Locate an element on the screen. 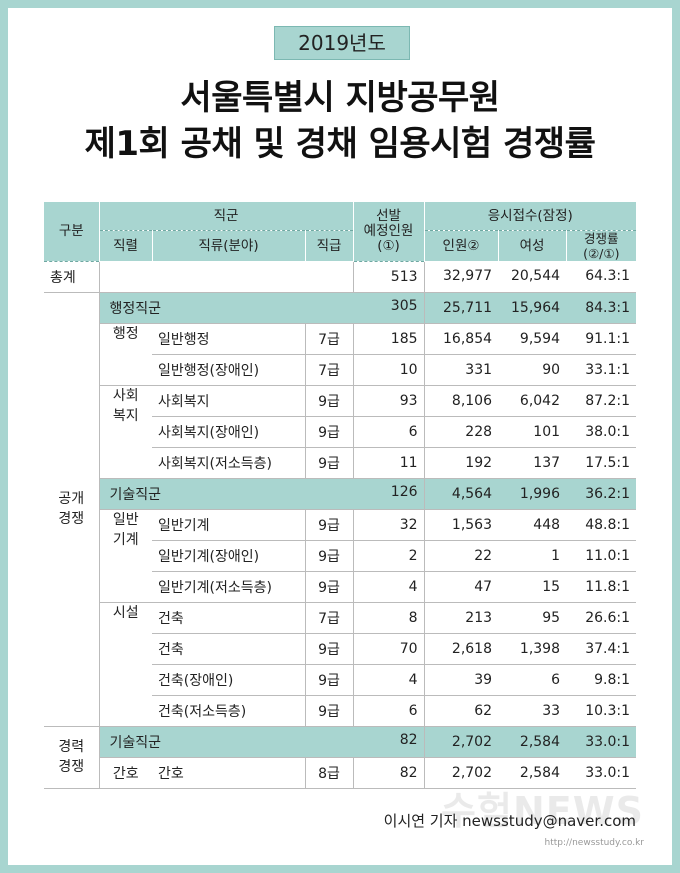  series-sahoebokji: 사회 복지 is located at coordinates (125, 432).